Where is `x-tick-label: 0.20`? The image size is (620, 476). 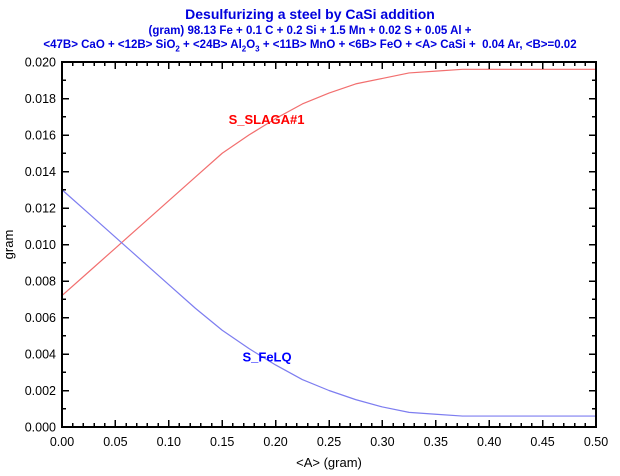 x-tick-label: 0.20 is located at coordinates (275, 442).